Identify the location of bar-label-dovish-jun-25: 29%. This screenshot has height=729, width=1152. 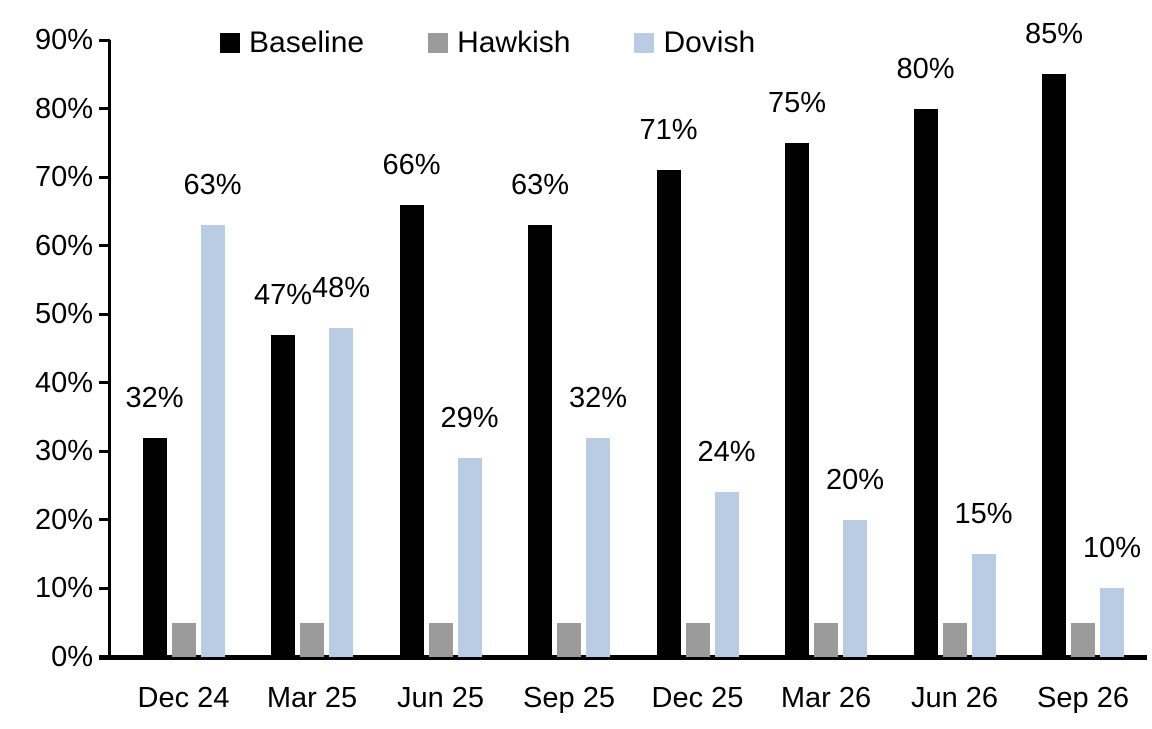
(469, 418).